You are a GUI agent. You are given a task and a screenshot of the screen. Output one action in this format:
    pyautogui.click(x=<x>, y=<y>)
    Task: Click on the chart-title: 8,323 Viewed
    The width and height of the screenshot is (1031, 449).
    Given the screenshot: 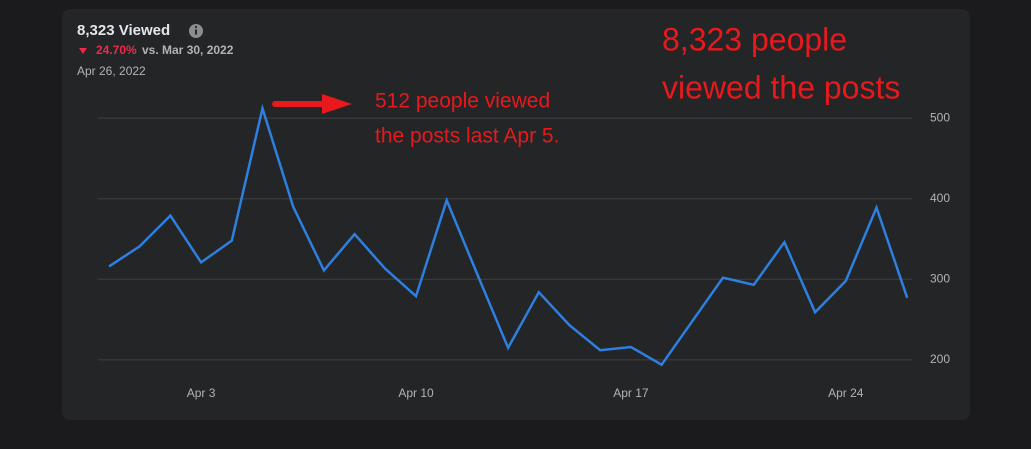 What is the action you would take?
    pyautogui.click(x=123, y=30)
    